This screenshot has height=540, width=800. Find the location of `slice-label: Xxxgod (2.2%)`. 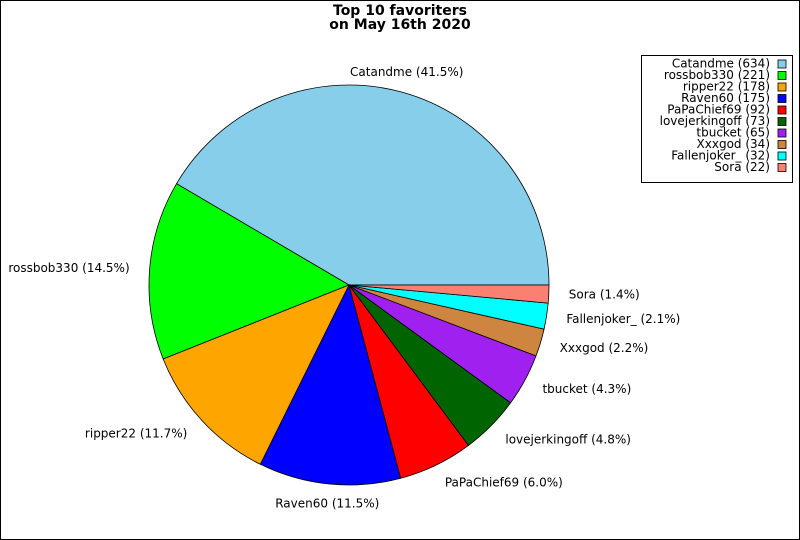

slice-label: Xxxgod (2.2%) is located at coordinates (604, 348).